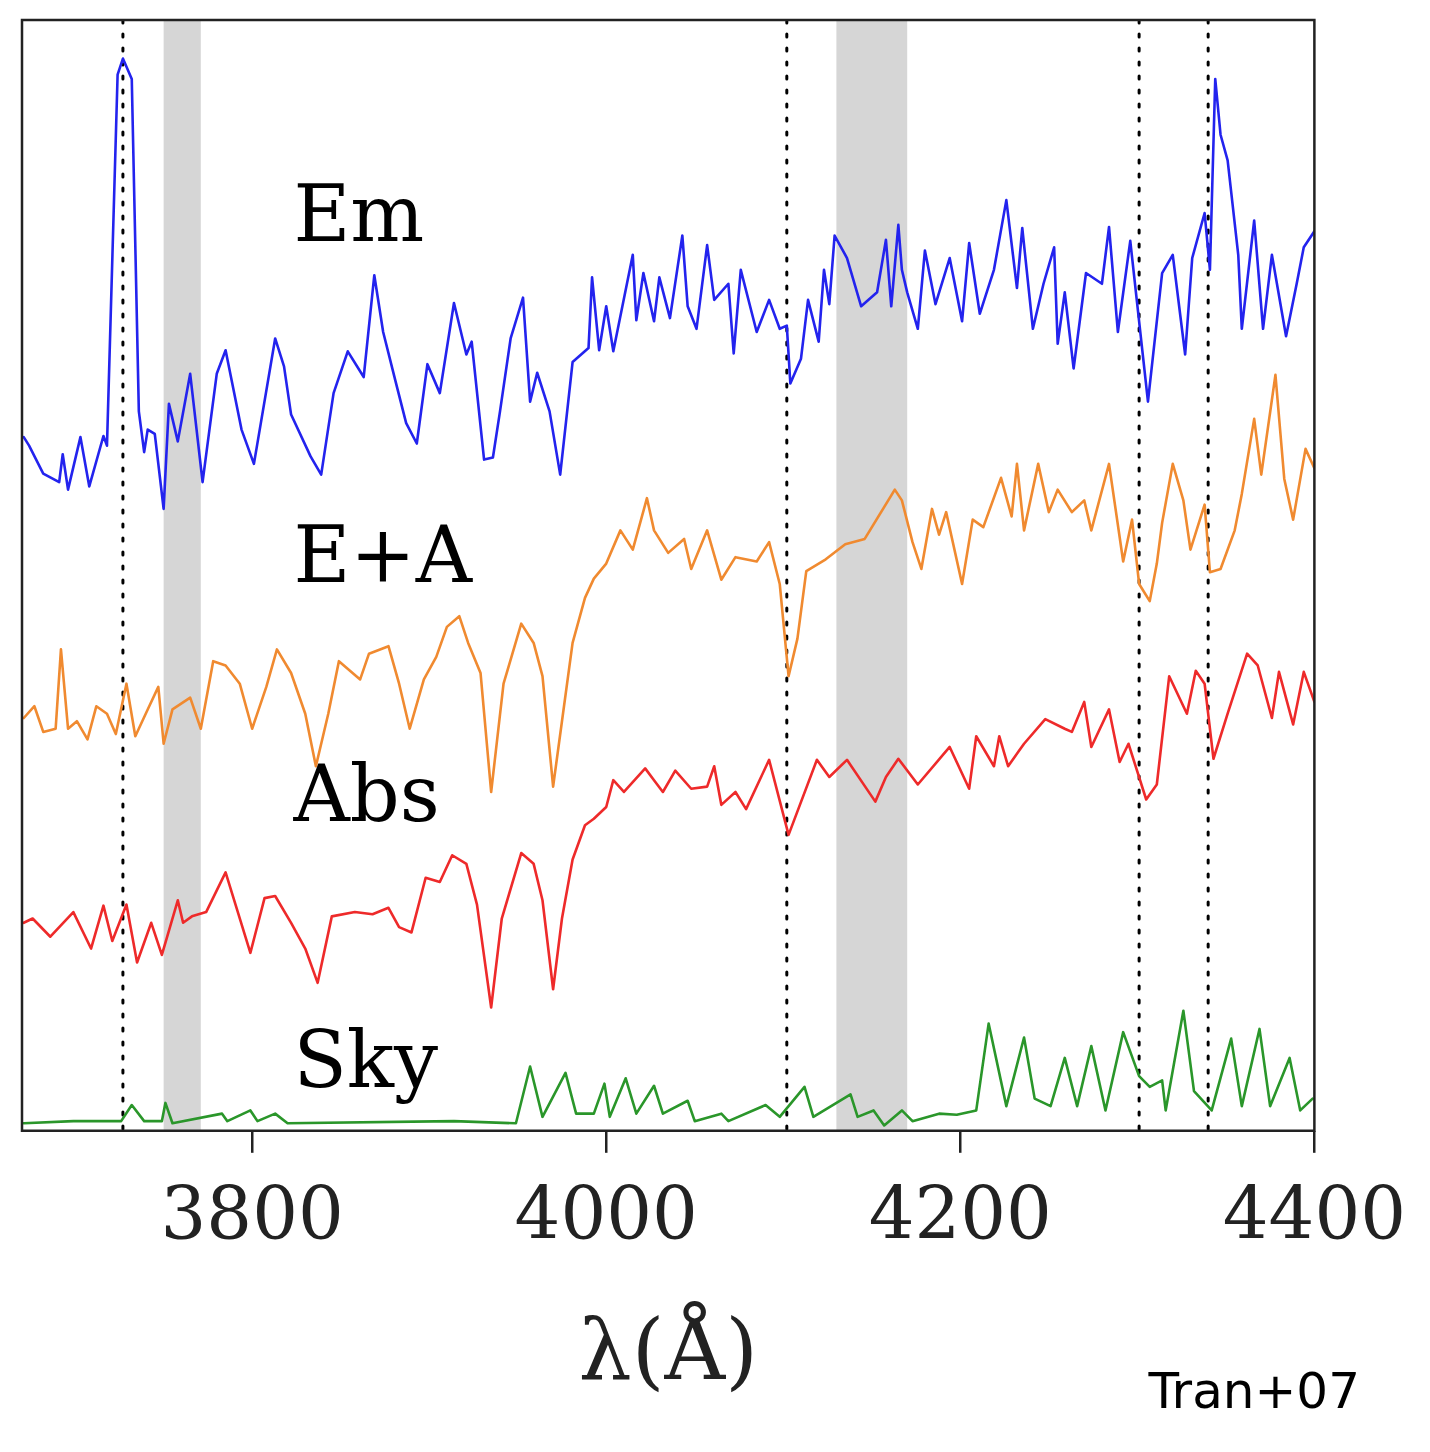 The width and height of the screenshot is (1430, 1452). I want to click on text: Tran+07, so click(1254, 1391).